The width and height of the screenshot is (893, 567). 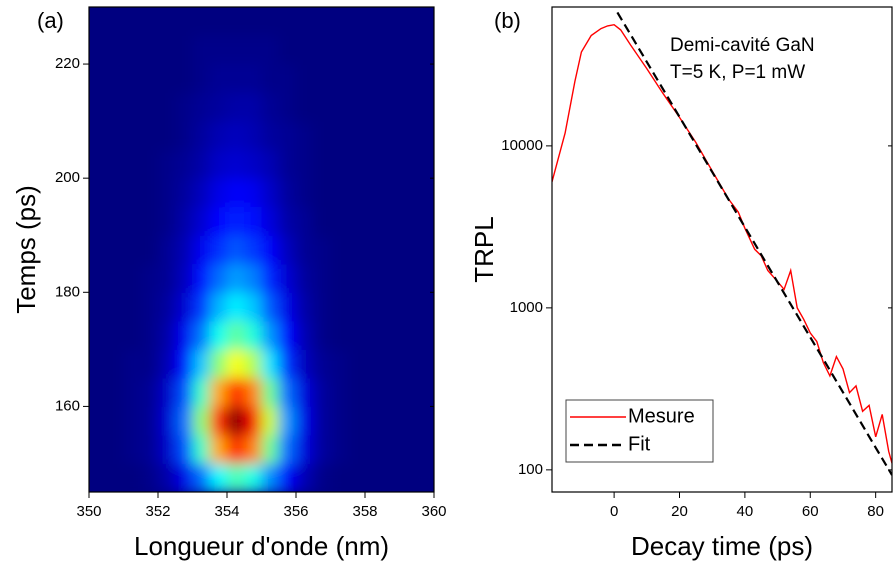 I want to click on x-tick-label: 40, so click(x=745, y=511).